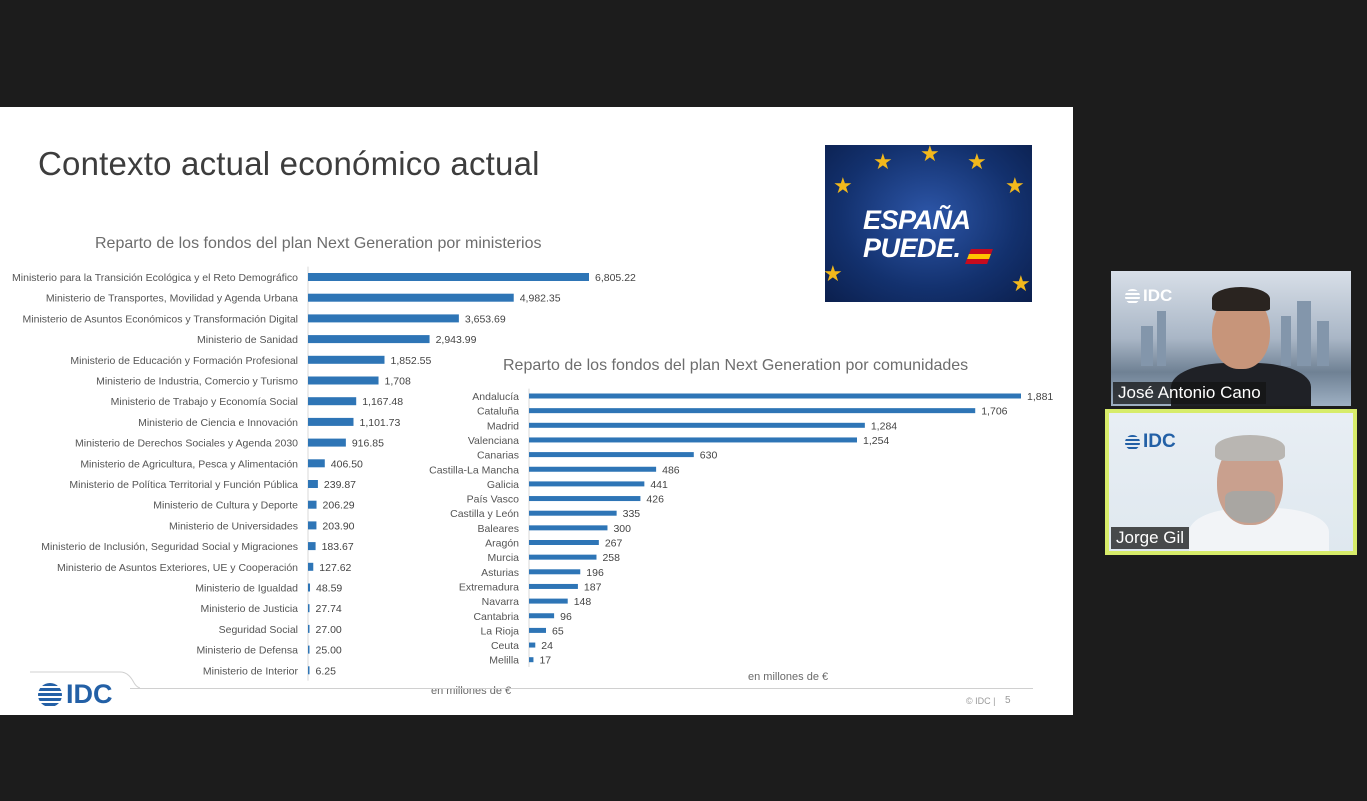  What do you see at coordinates (498, 456) in the screenshot?
I see `category-label: Canarias` at bounding box center [498, 456].